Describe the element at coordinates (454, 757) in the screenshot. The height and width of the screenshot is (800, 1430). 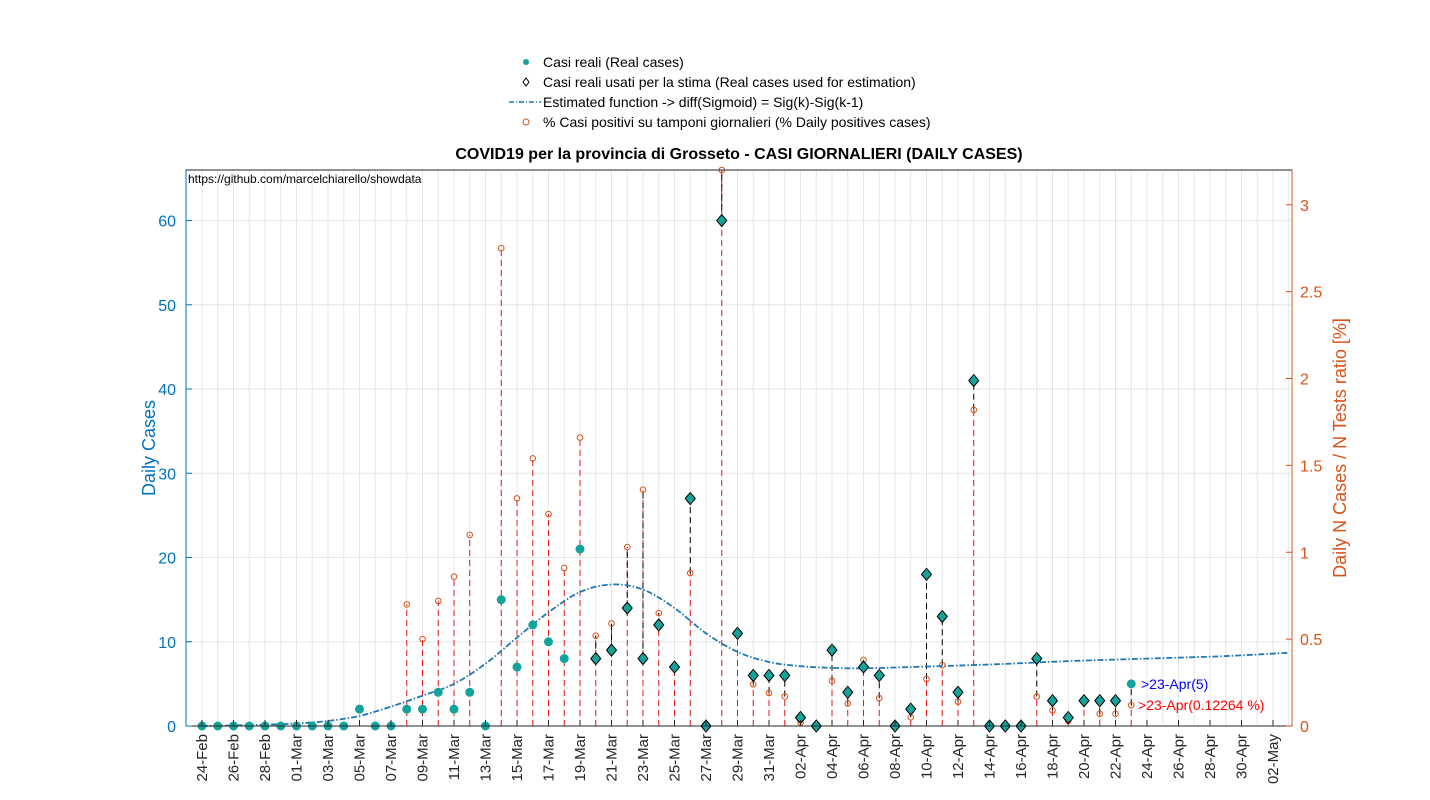
I see `x-tick-label: 11-Mar` at that location.